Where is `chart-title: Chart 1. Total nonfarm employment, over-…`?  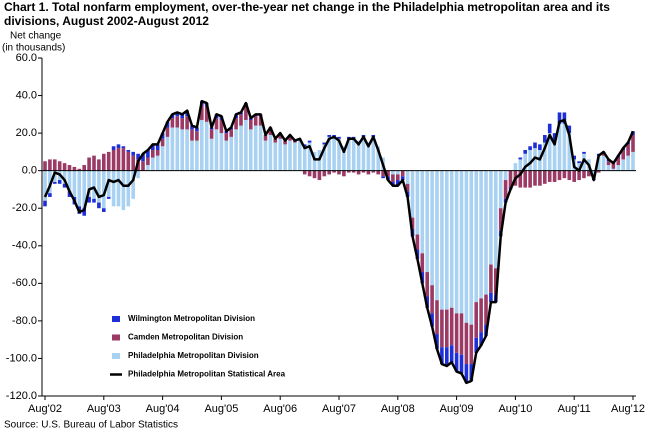
chart-title: Chart 1. Total nonfarm employment, over-… is located at coordinates (307, 7).